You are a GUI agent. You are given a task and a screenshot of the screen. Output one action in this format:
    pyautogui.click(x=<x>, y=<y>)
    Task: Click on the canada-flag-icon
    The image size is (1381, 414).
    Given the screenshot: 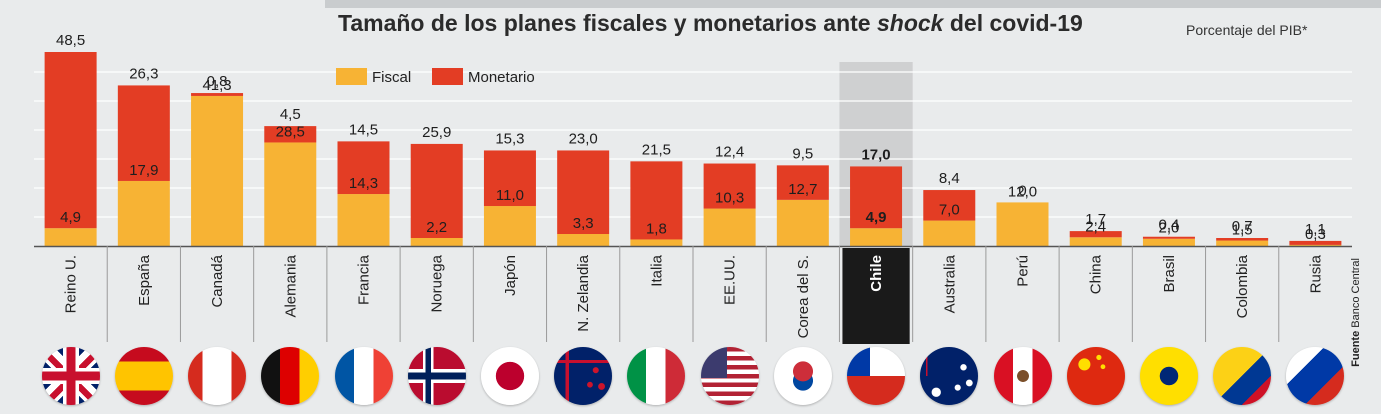 What is the action you would take?
    pyautogui.click(x=217, y=376)
    